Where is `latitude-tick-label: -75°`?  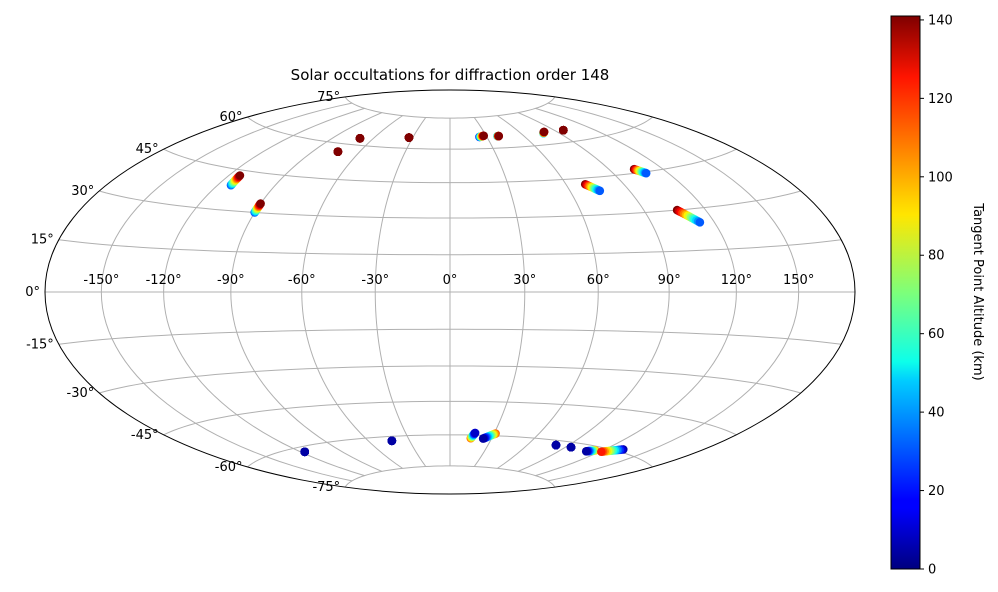 latitude-tick-label: -75° is located at coordinates (326, 487).